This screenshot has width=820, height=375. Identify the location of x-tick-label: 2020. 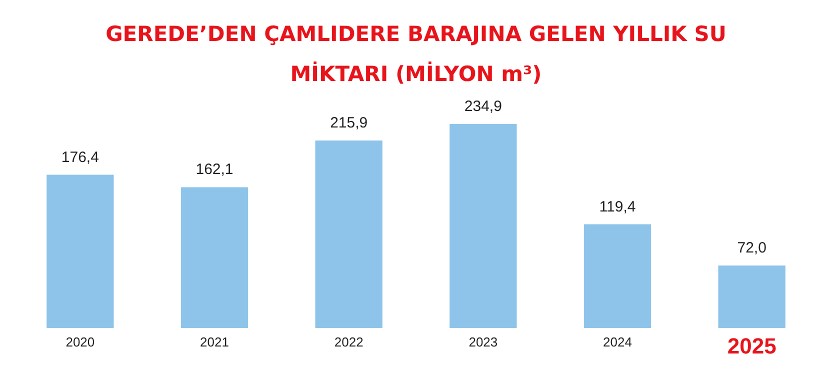
(80, 342).